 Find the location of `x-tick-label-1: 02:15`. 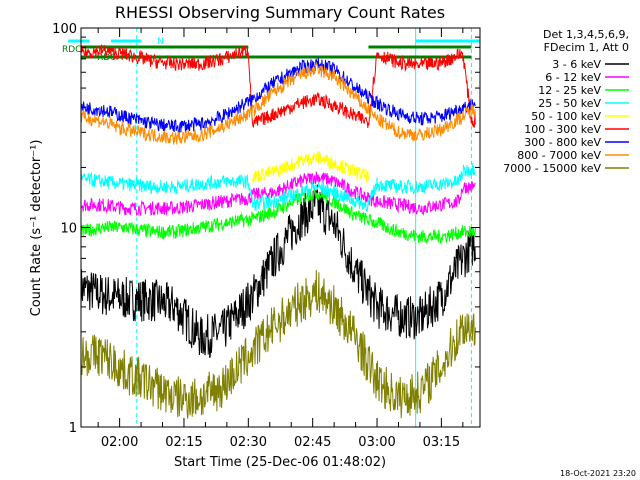

x-tick-label-1: 02:15 is located at coordinates (183, 442).